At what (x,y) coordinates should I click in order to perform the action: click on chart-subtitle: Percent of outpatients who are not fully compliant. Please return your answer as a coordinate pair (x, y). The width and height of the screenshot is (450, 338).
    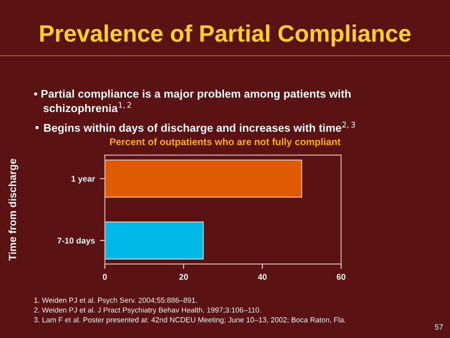
    Looking at the image, I should click on (225, 143).